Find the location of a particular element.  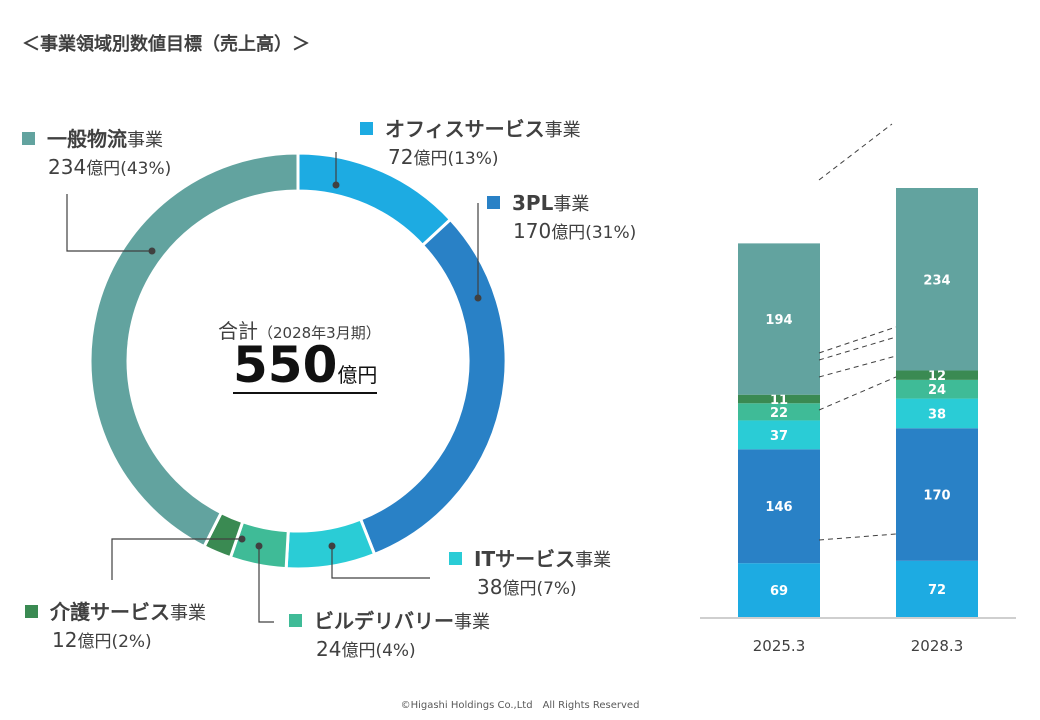

label-butsuryu: 一般物流事業 234億円(43%) is located at coordinates (96, 151).